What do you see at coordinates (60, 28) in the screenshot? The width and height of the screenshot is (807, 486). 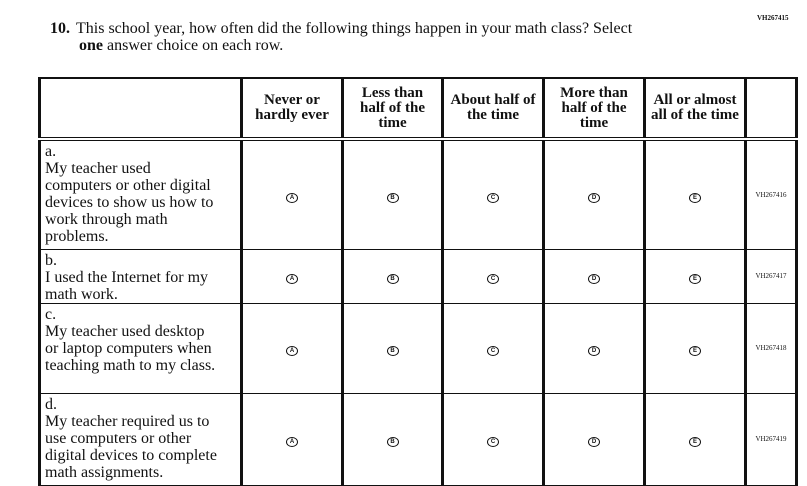 I see `question-number: 10.` at bounding box center [60, 28].